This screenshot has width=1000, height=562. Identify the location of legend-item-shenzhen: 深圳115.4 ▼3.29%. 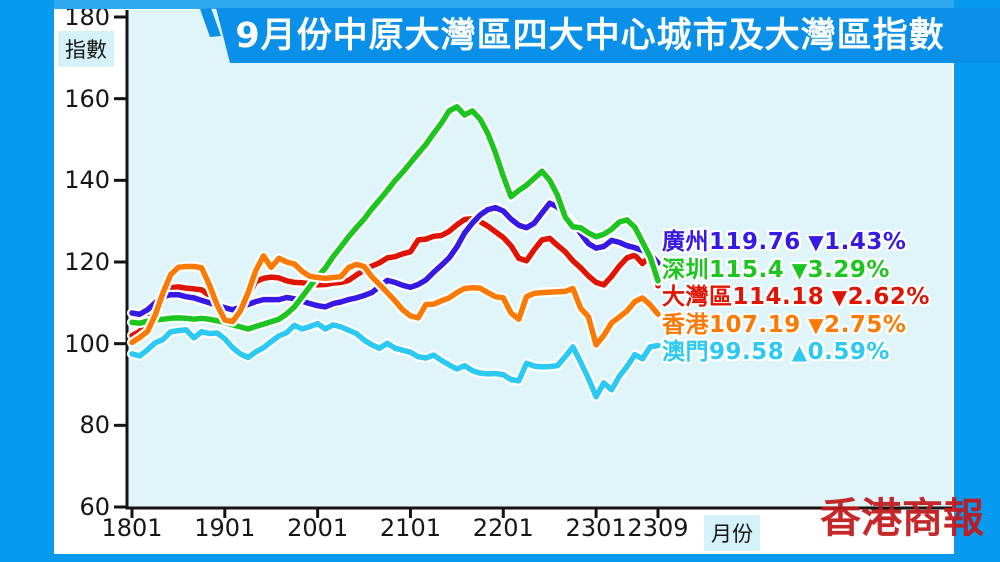
(796, 271).